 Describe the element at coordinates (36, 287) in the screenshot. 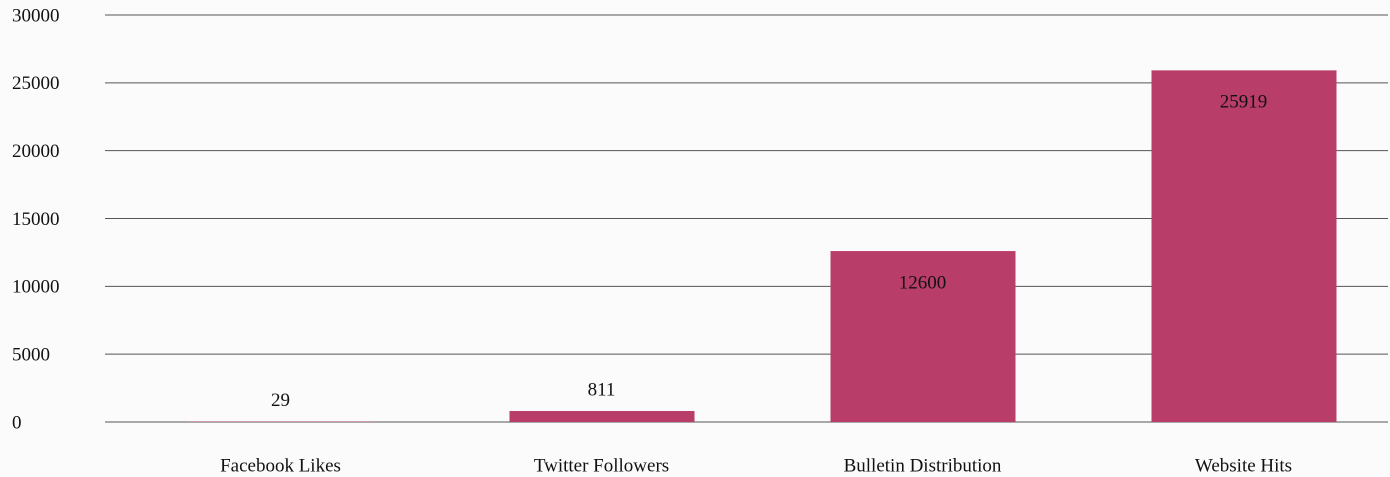

I see `y-tick-label: 10000` at that location.